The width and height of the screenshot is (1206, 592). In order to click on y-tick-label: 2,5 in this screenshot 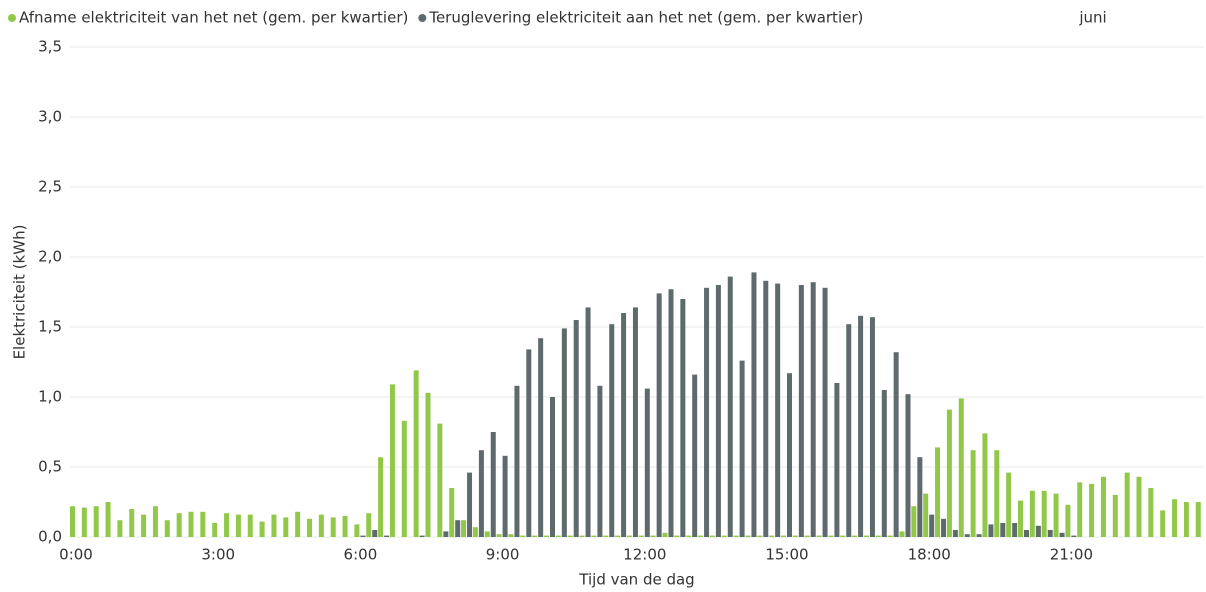, I will do `click(50, 187)`.